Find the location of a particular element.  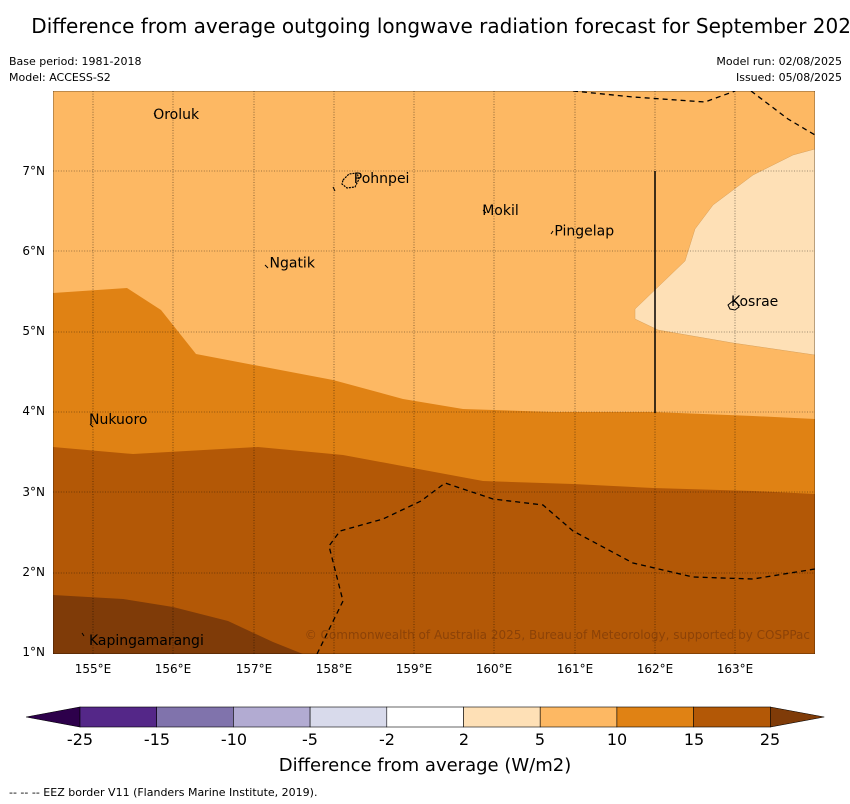

place-label-ngatik: Ngatik is located at coordinates (293, 263).